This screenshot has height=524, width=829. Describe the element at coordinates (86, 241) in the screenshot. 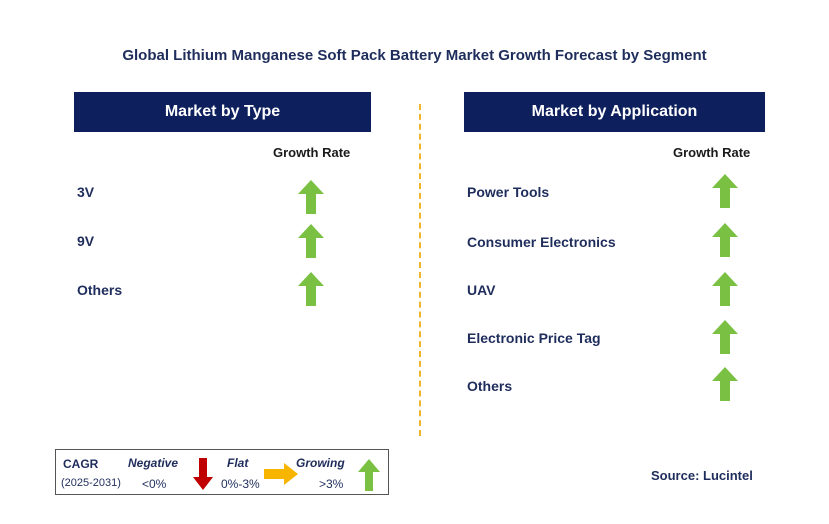

I see `type-row-label: 9V` at that location.